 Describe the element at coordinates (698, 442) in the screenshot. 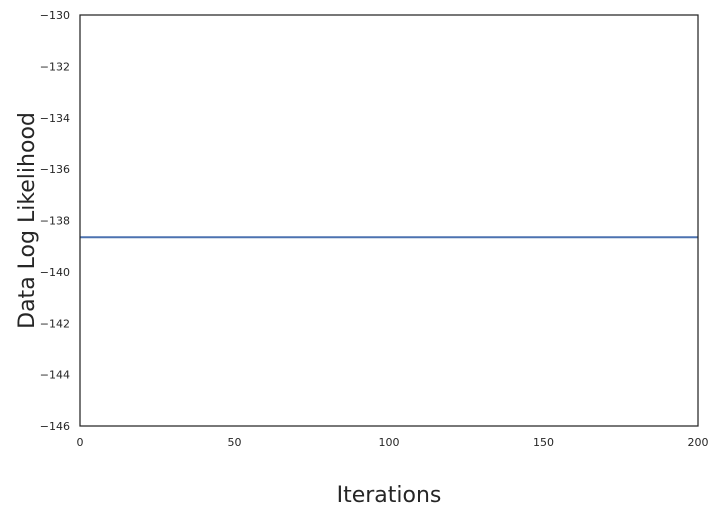

I see `x-tick-label: 200` at that location.